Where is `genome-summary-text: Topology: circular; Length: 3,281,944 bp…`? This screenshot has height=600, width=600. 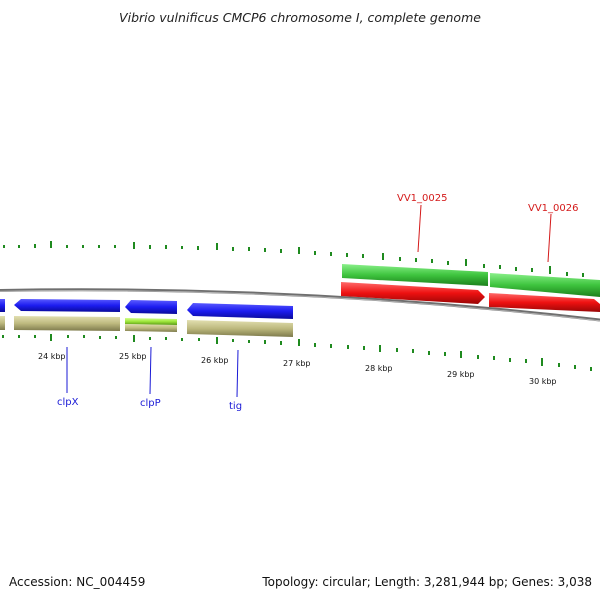 genome-summary-text: Topology: circular; Length: 3,281,944 bp… is located at coordinates (427, 582).